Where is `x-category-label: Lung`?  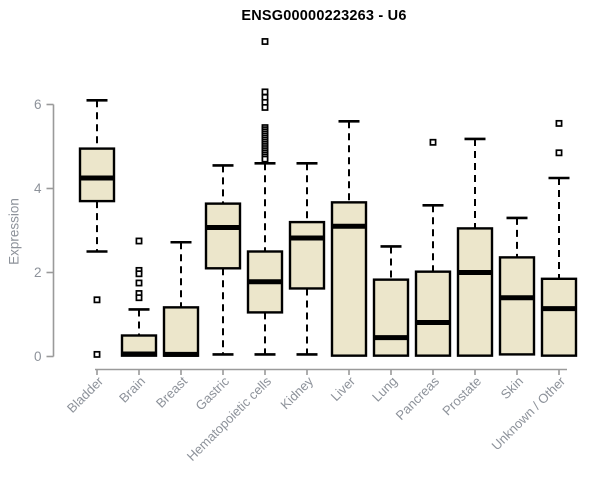
x-category-label: Lung is located at coordinates (384, 389).